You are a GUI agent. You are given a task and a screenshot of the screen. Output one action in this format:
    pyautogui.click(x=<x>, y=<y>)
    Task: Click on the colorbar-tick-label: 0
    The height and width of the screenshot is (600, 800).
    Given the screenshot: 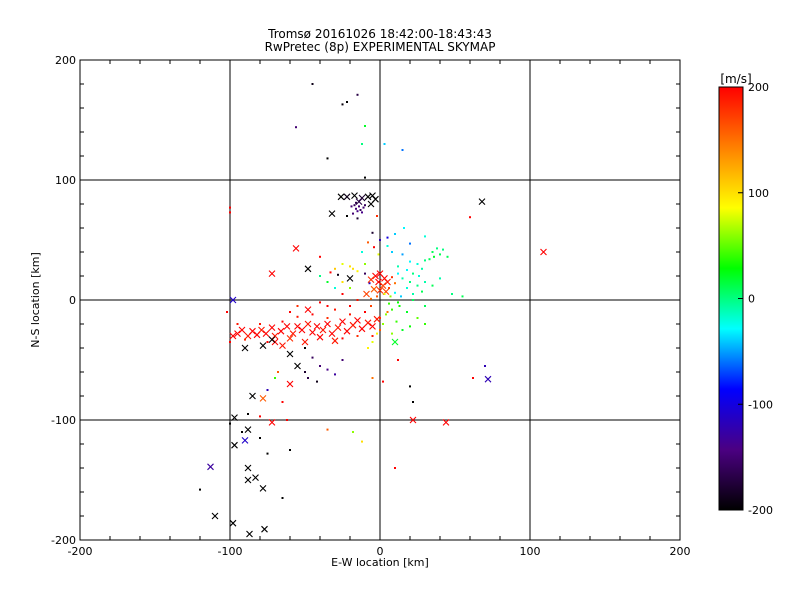 What is the action you would take?
    pyautogui.click(x=751, y=299)
    